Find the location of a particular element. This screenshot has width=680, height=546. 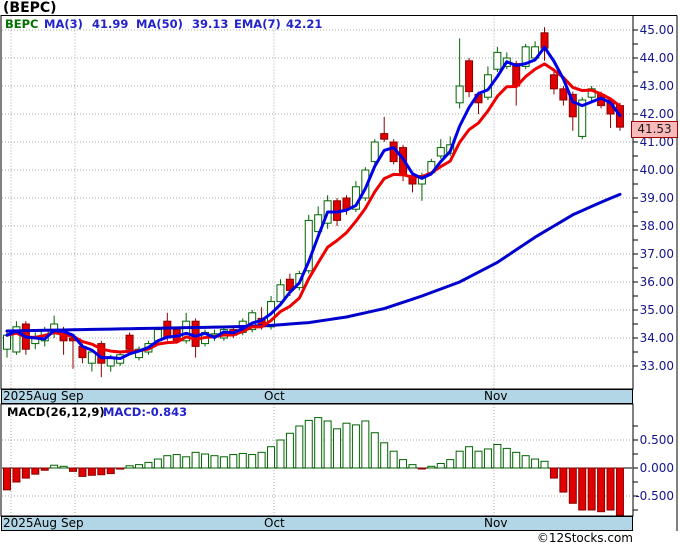

price-axis-label: 38.00 is located at coordinates (656, 226).